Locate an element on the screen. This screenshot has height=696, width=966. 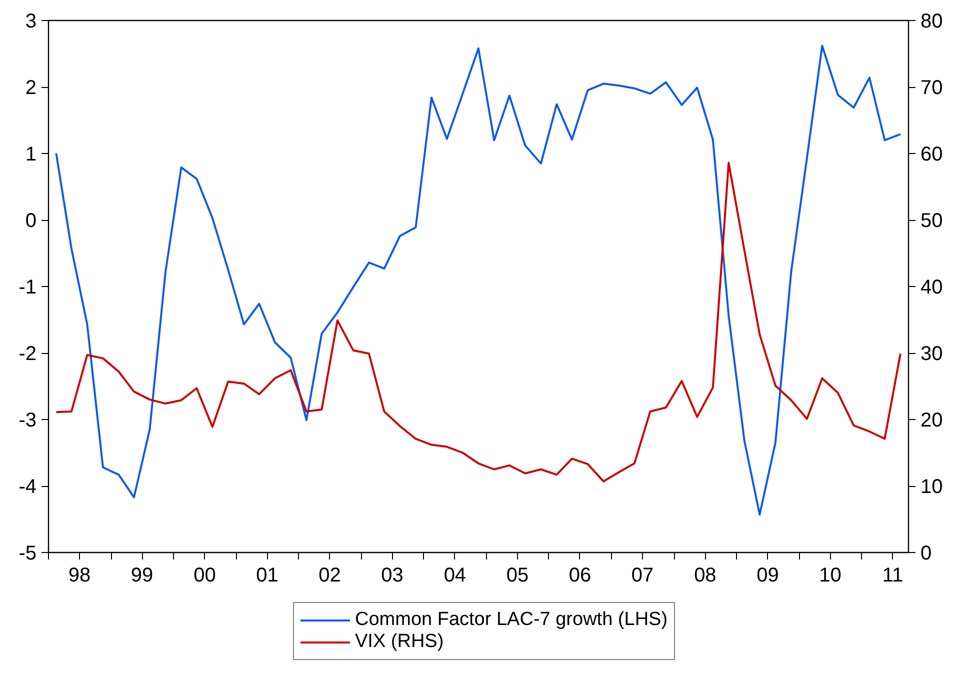
y-tick-label: -5 is located at coordinates (27, 553).